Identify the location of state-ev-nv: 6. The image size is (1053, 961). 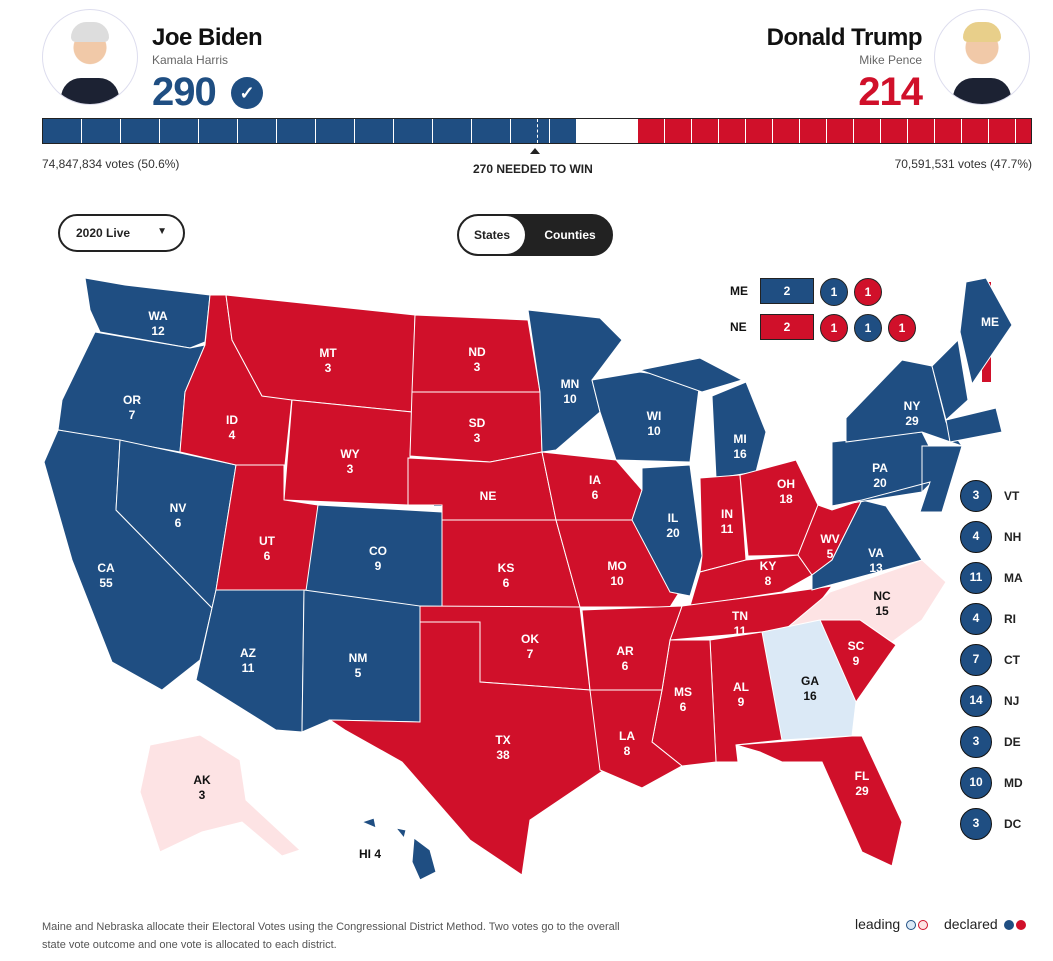
(178, 523).